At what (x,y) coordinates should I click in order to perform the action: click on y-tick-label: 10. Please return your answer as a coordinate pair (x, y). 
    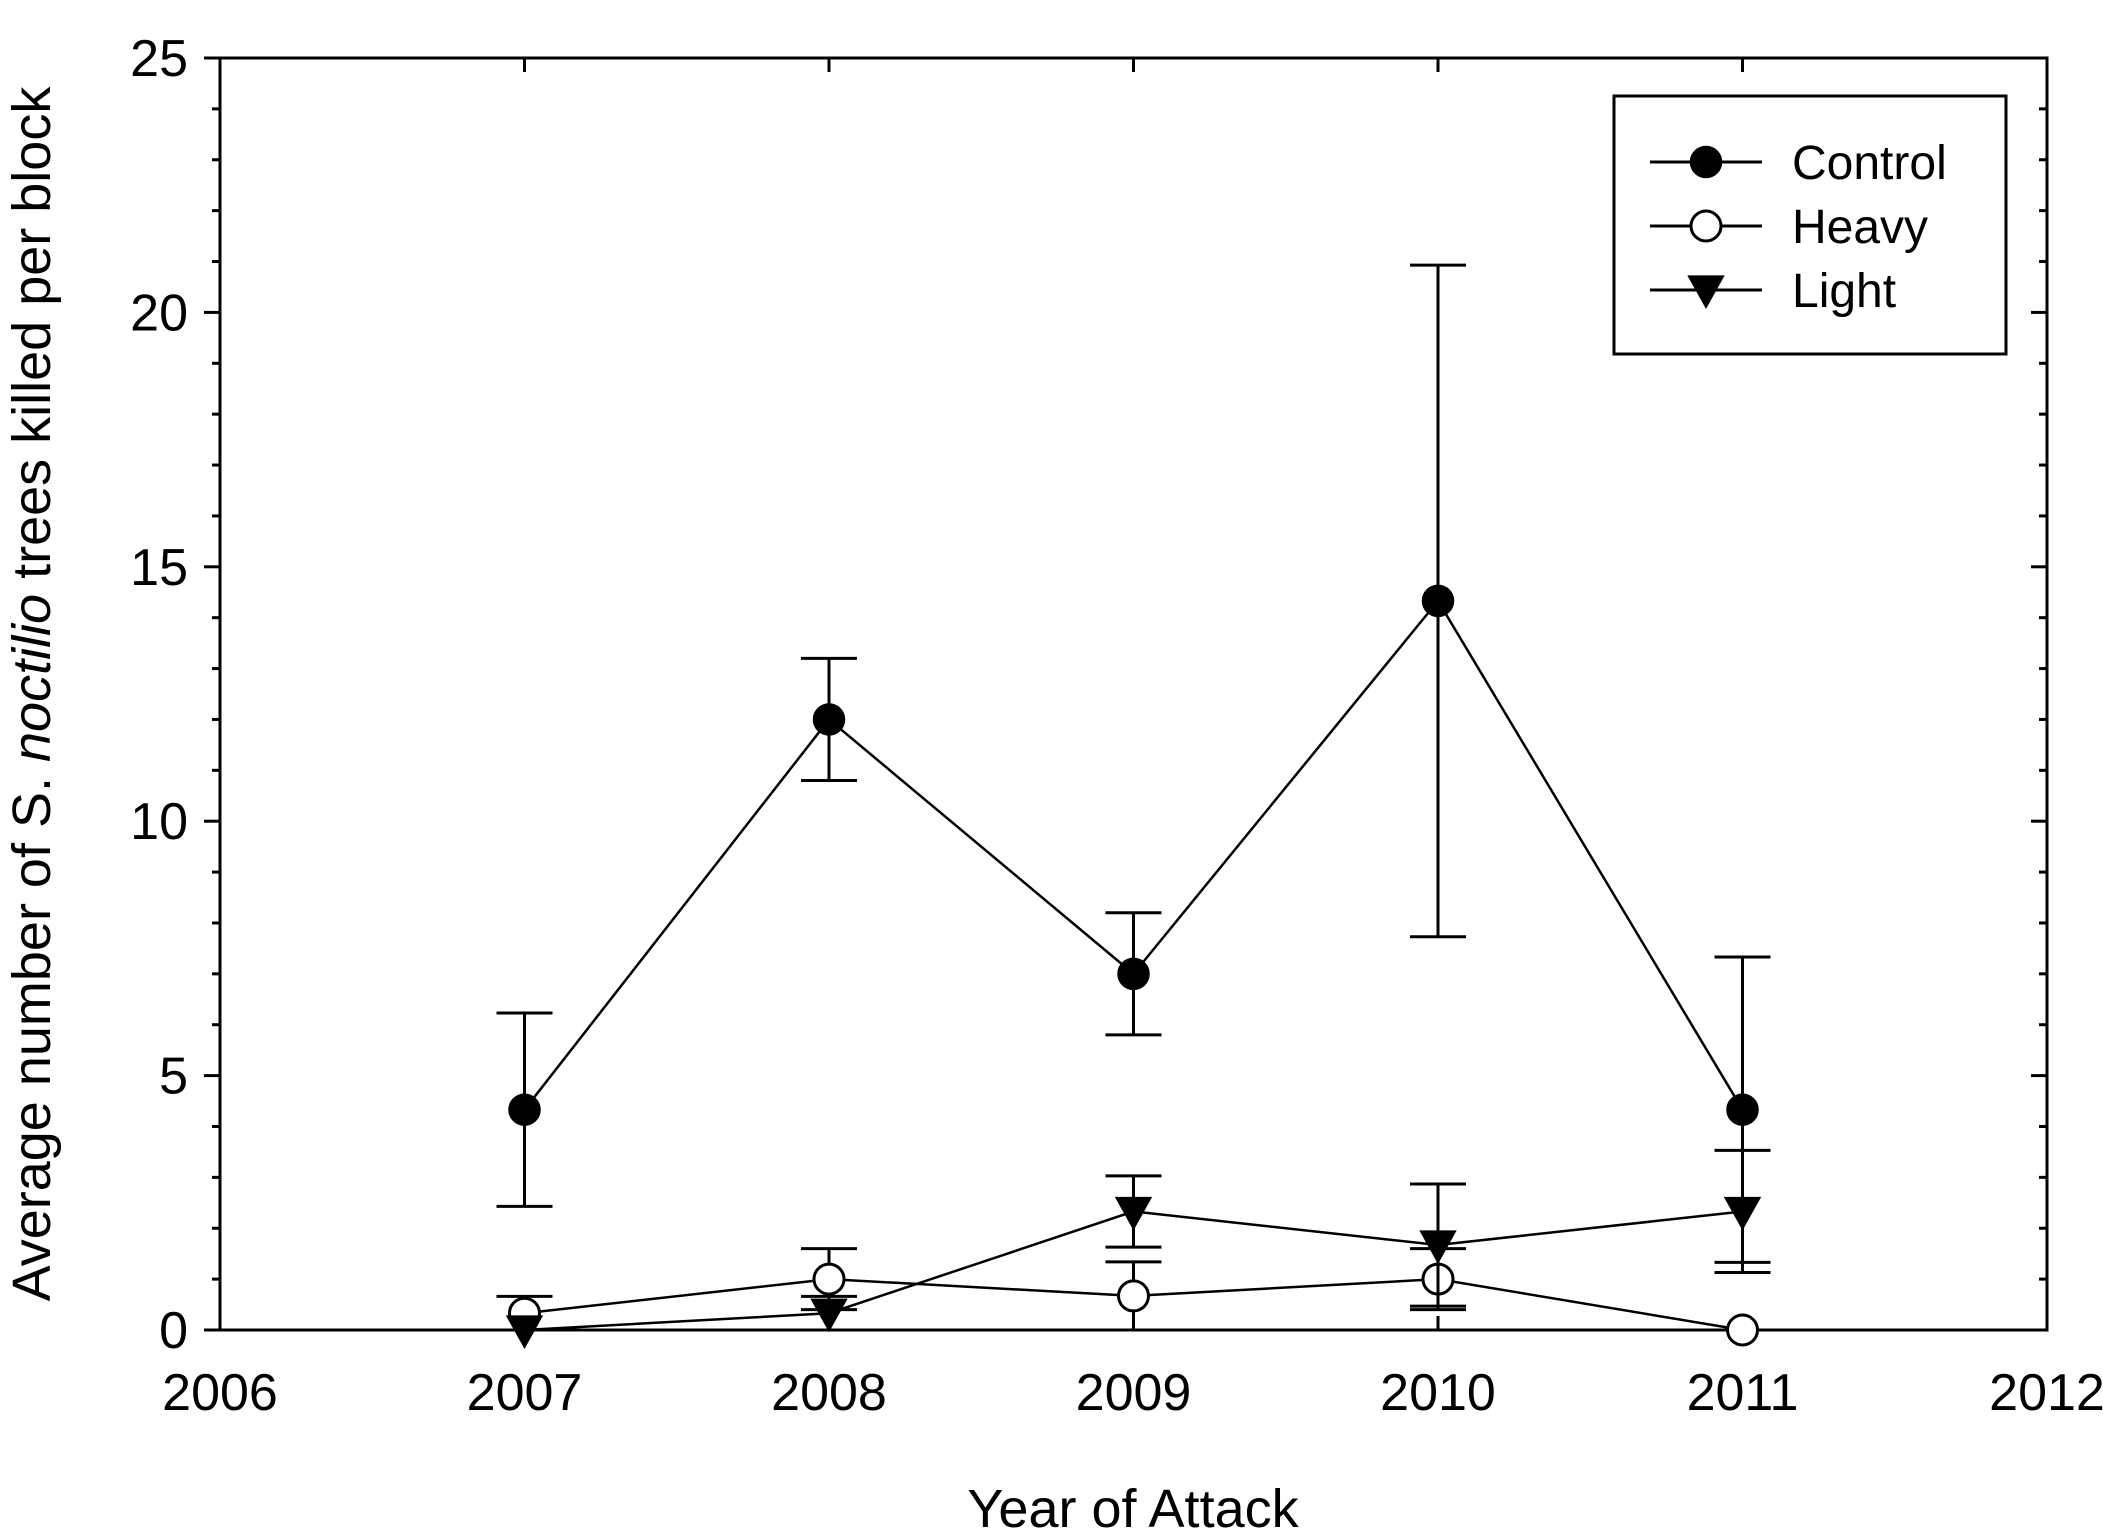
    Looking at the image, I should click on (159, 822).